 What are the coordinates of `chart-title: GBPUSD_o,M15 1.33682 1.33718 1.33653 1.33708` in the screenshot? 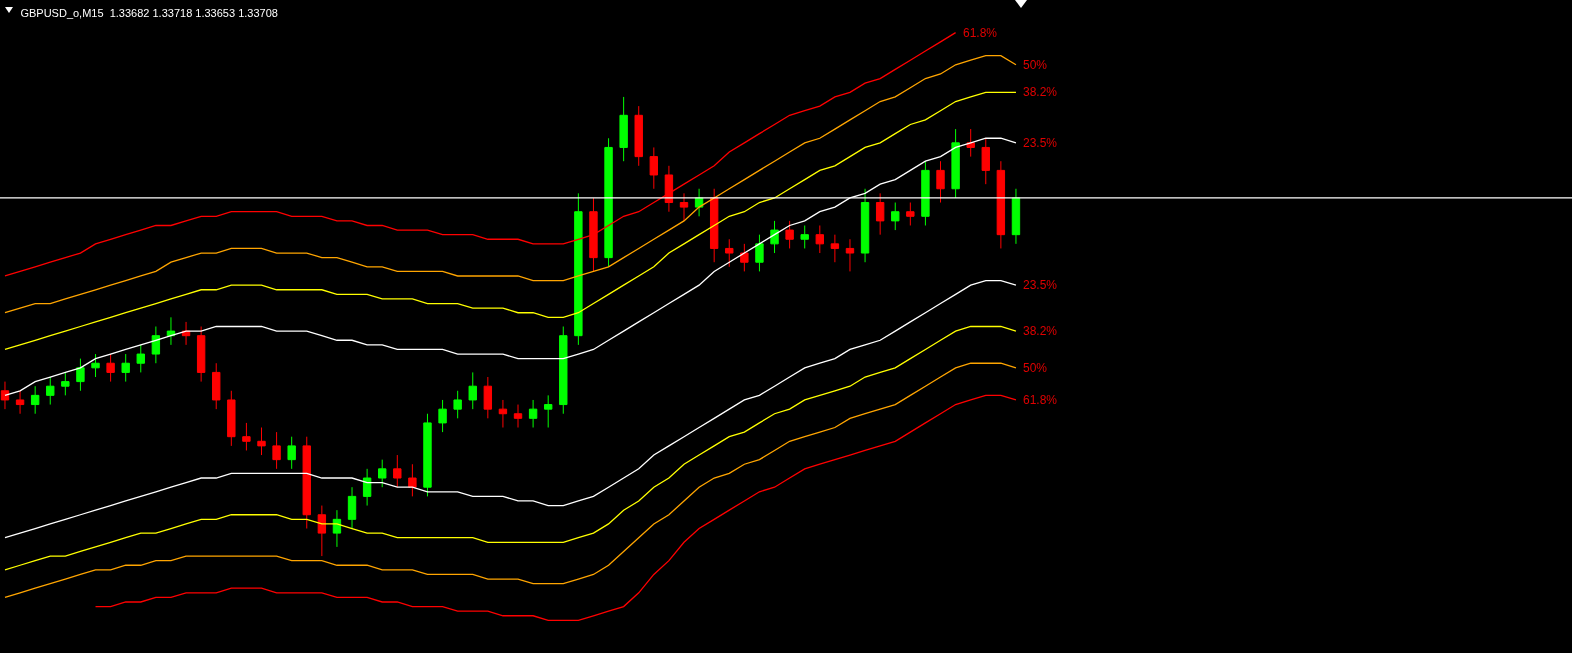 It's located at (149, 13).